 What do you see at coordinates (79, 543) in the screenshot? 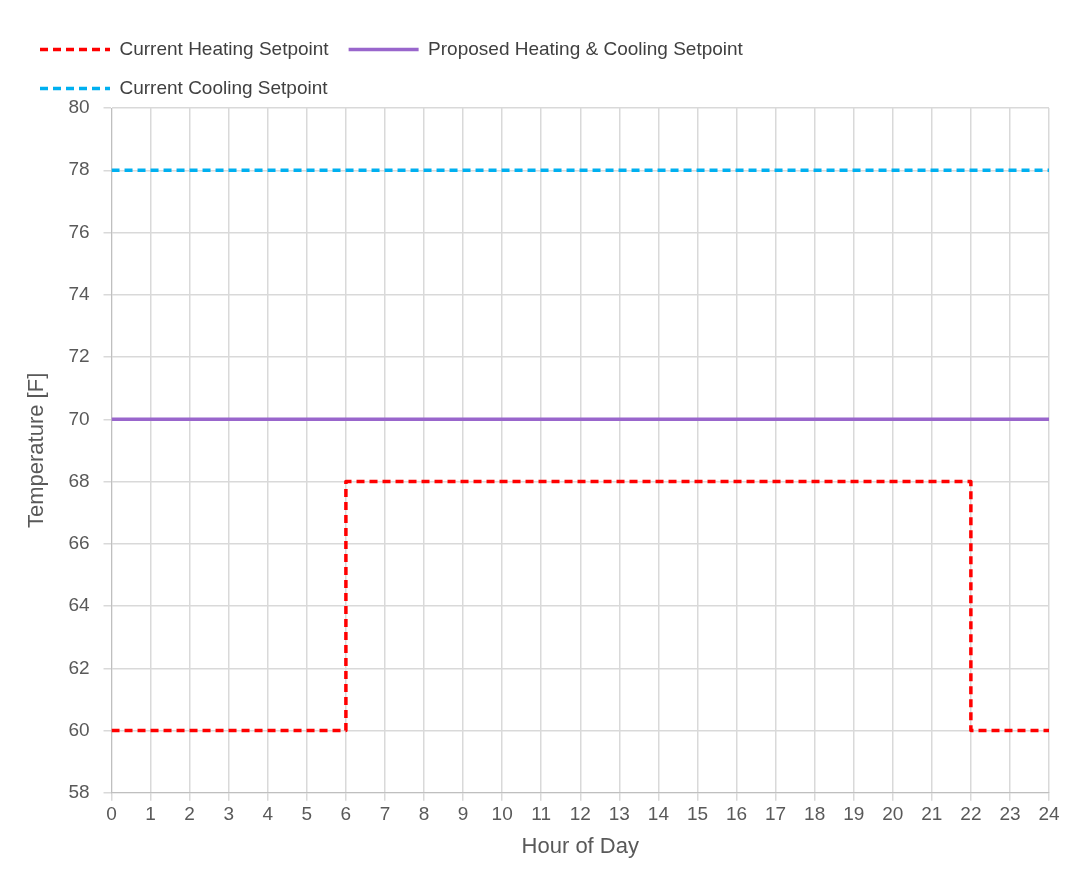
I see `y-tick-label: 66` at bounding box center [79, 543].